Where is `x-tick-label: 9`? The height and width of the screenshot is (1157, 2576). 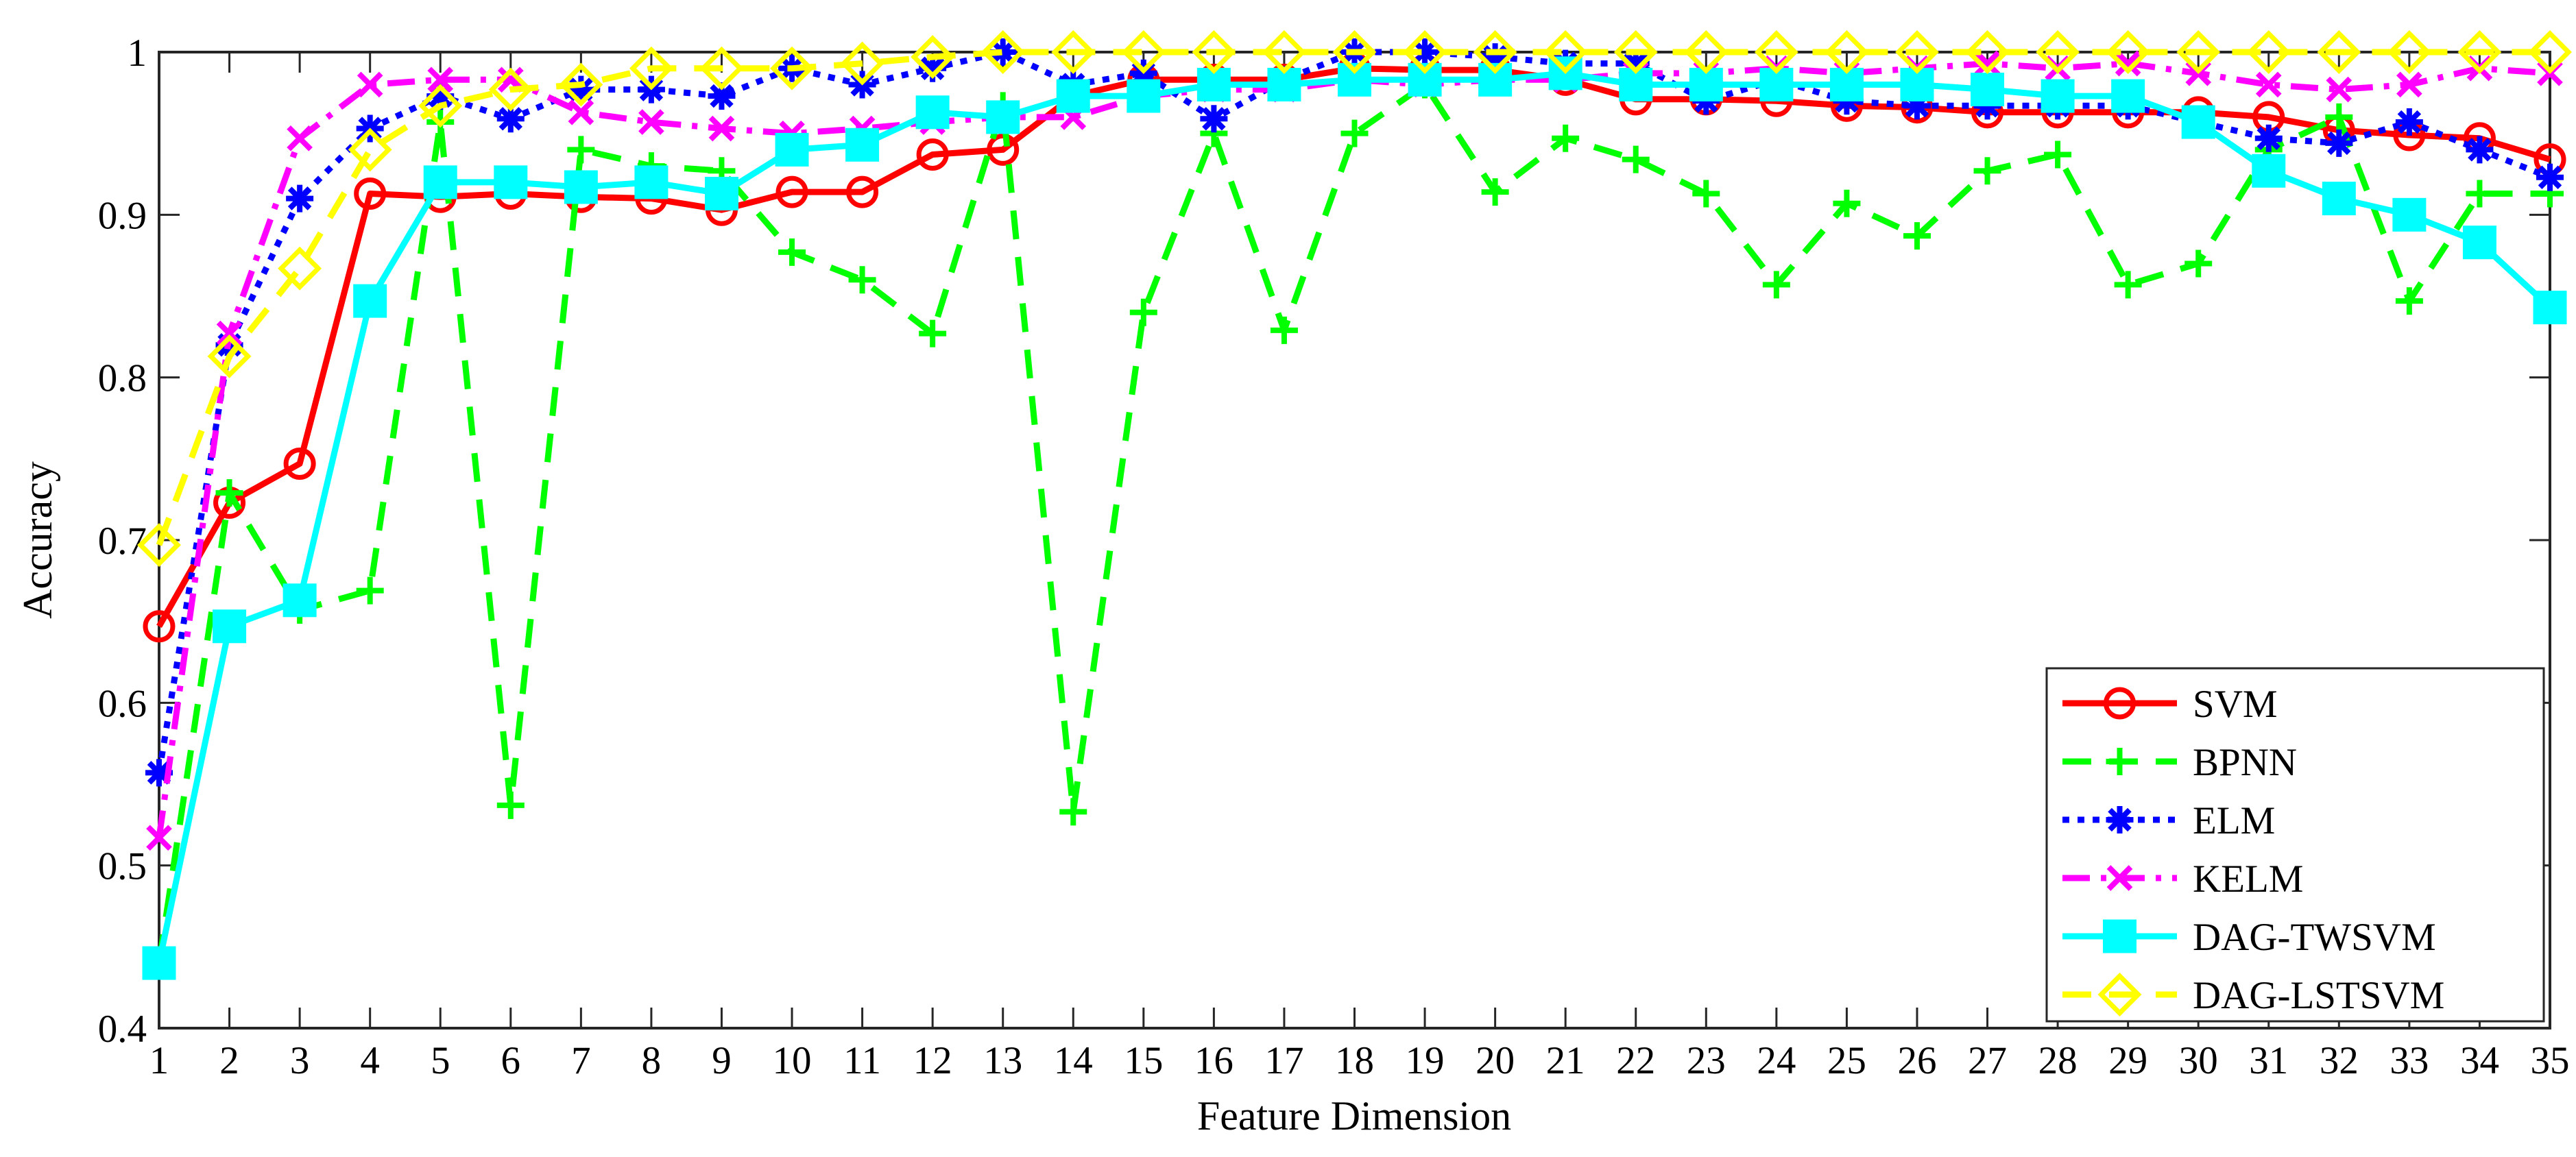
x-tick-label: 9 is located at coordinates (722, 1060).